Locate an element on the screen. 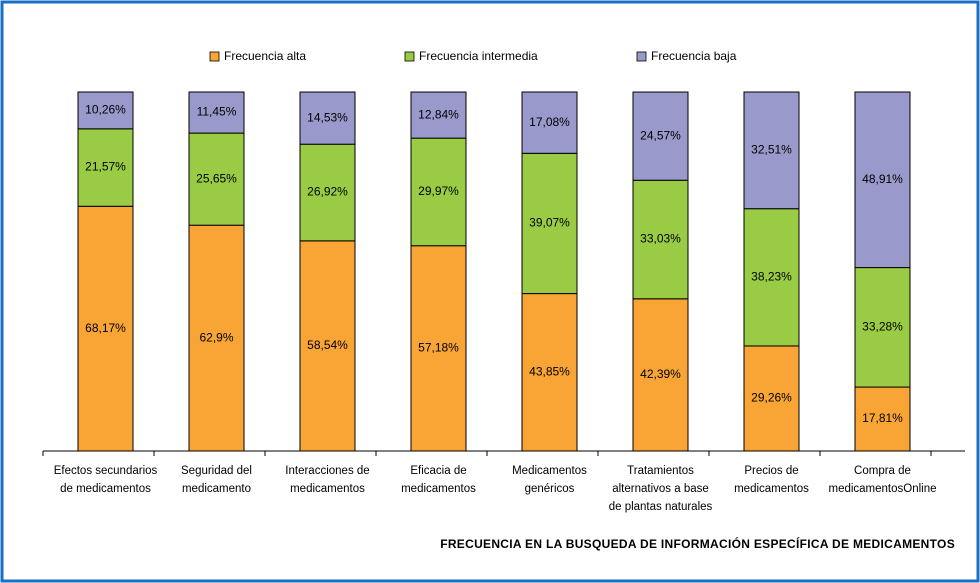 The image size is (980, 583). data-label: 39,07% is located at coordinates (549, 223).